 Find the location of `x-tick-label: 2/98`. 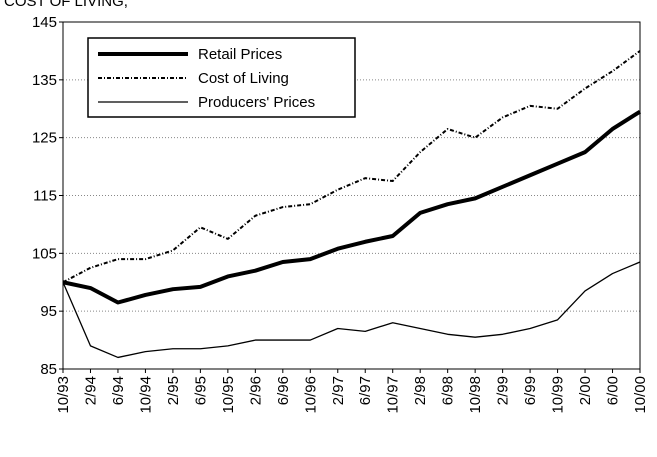

x-tick-label: 2/98 is located at coordinates (420, 390).